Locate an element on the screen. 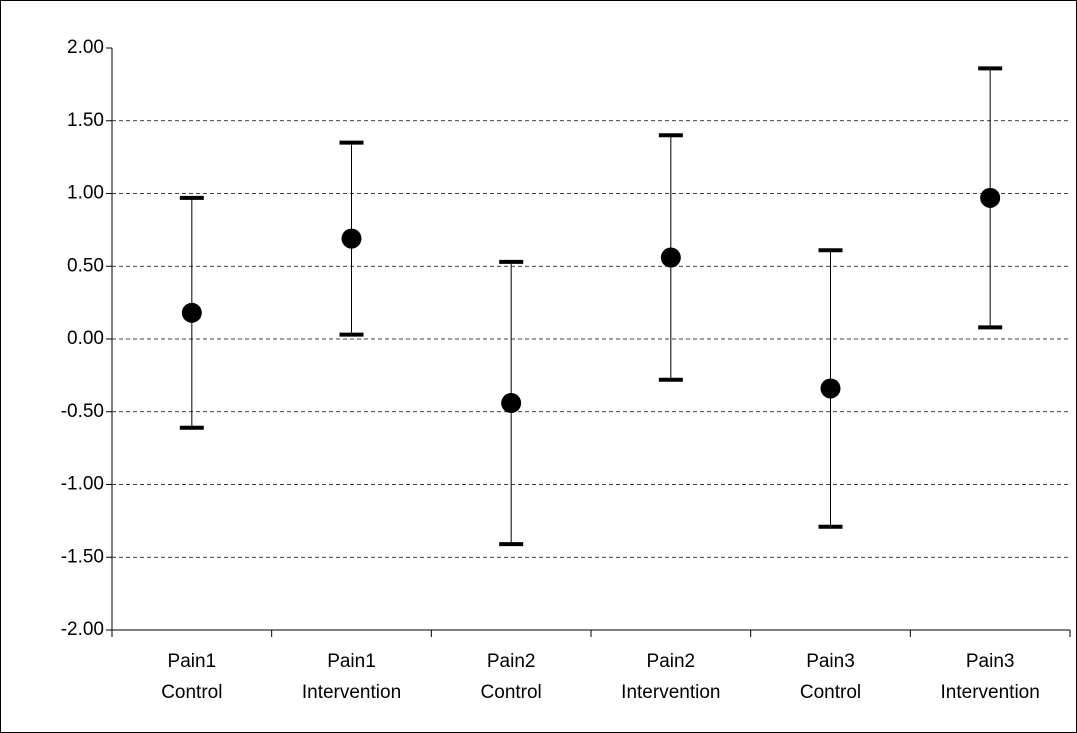  y-tick-label: -1.50 is located at coordinates (82, 556).